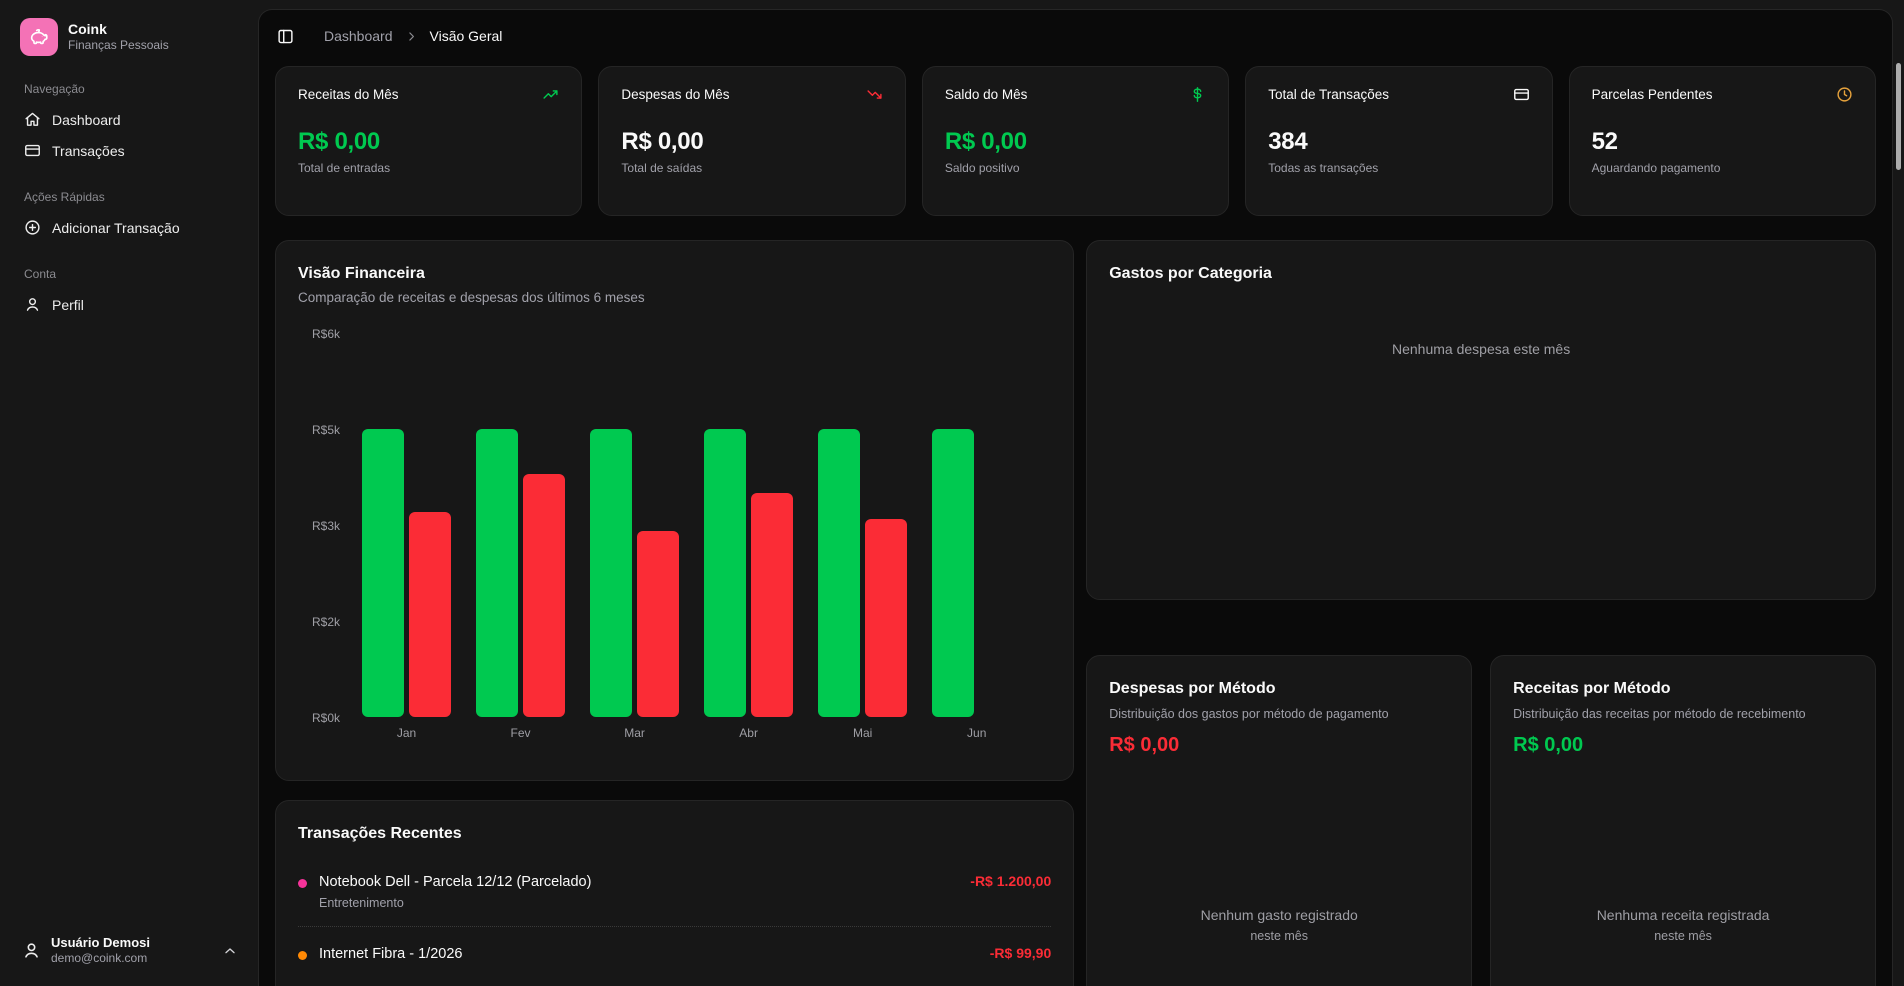  What do you see at coordinates (1011, 881) in the screenshot?
I see `transaction-amount: -R$ 1.200,00` at bounding box center [1011, 881].